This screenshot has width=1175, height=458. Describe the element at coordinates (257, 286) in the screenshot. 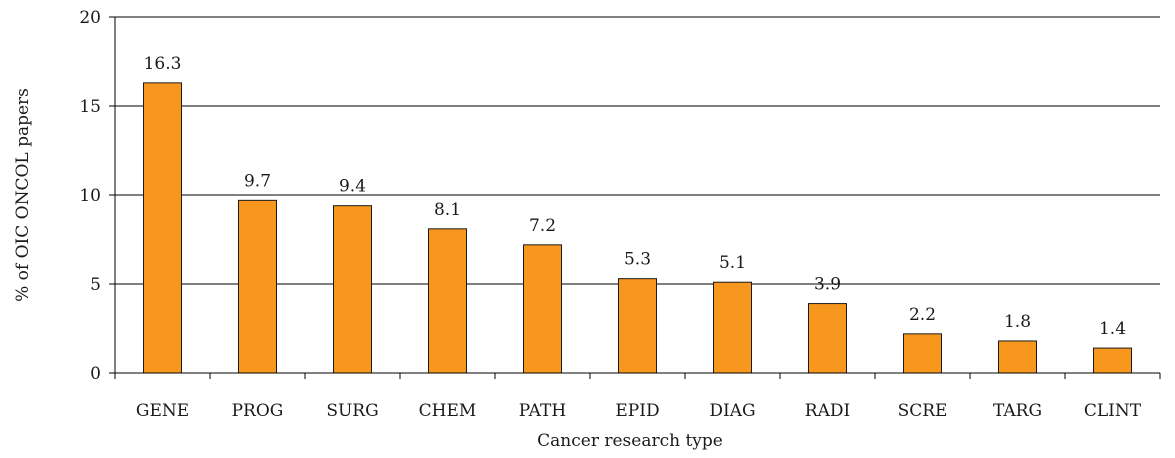

I see `bar-prog` at that location.